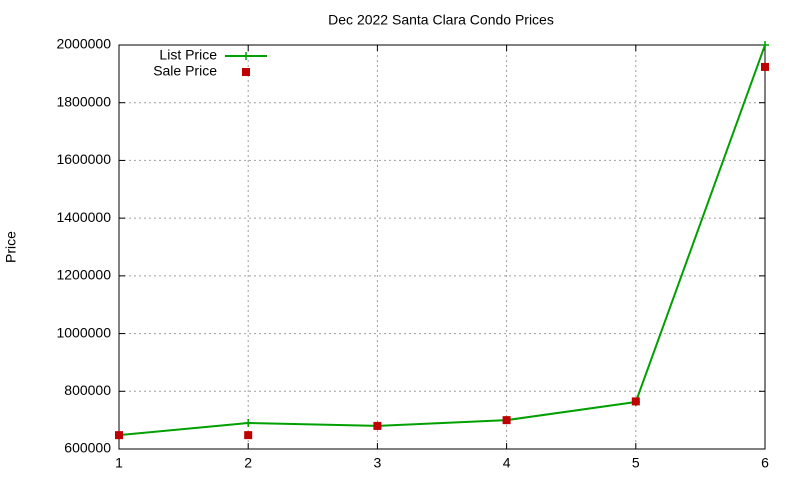 The image size is (800, 480). What do you see at coordinates (636, 463) in the screenshot?
I see `x-tick-label: 5` at bounding box center [636, 463].